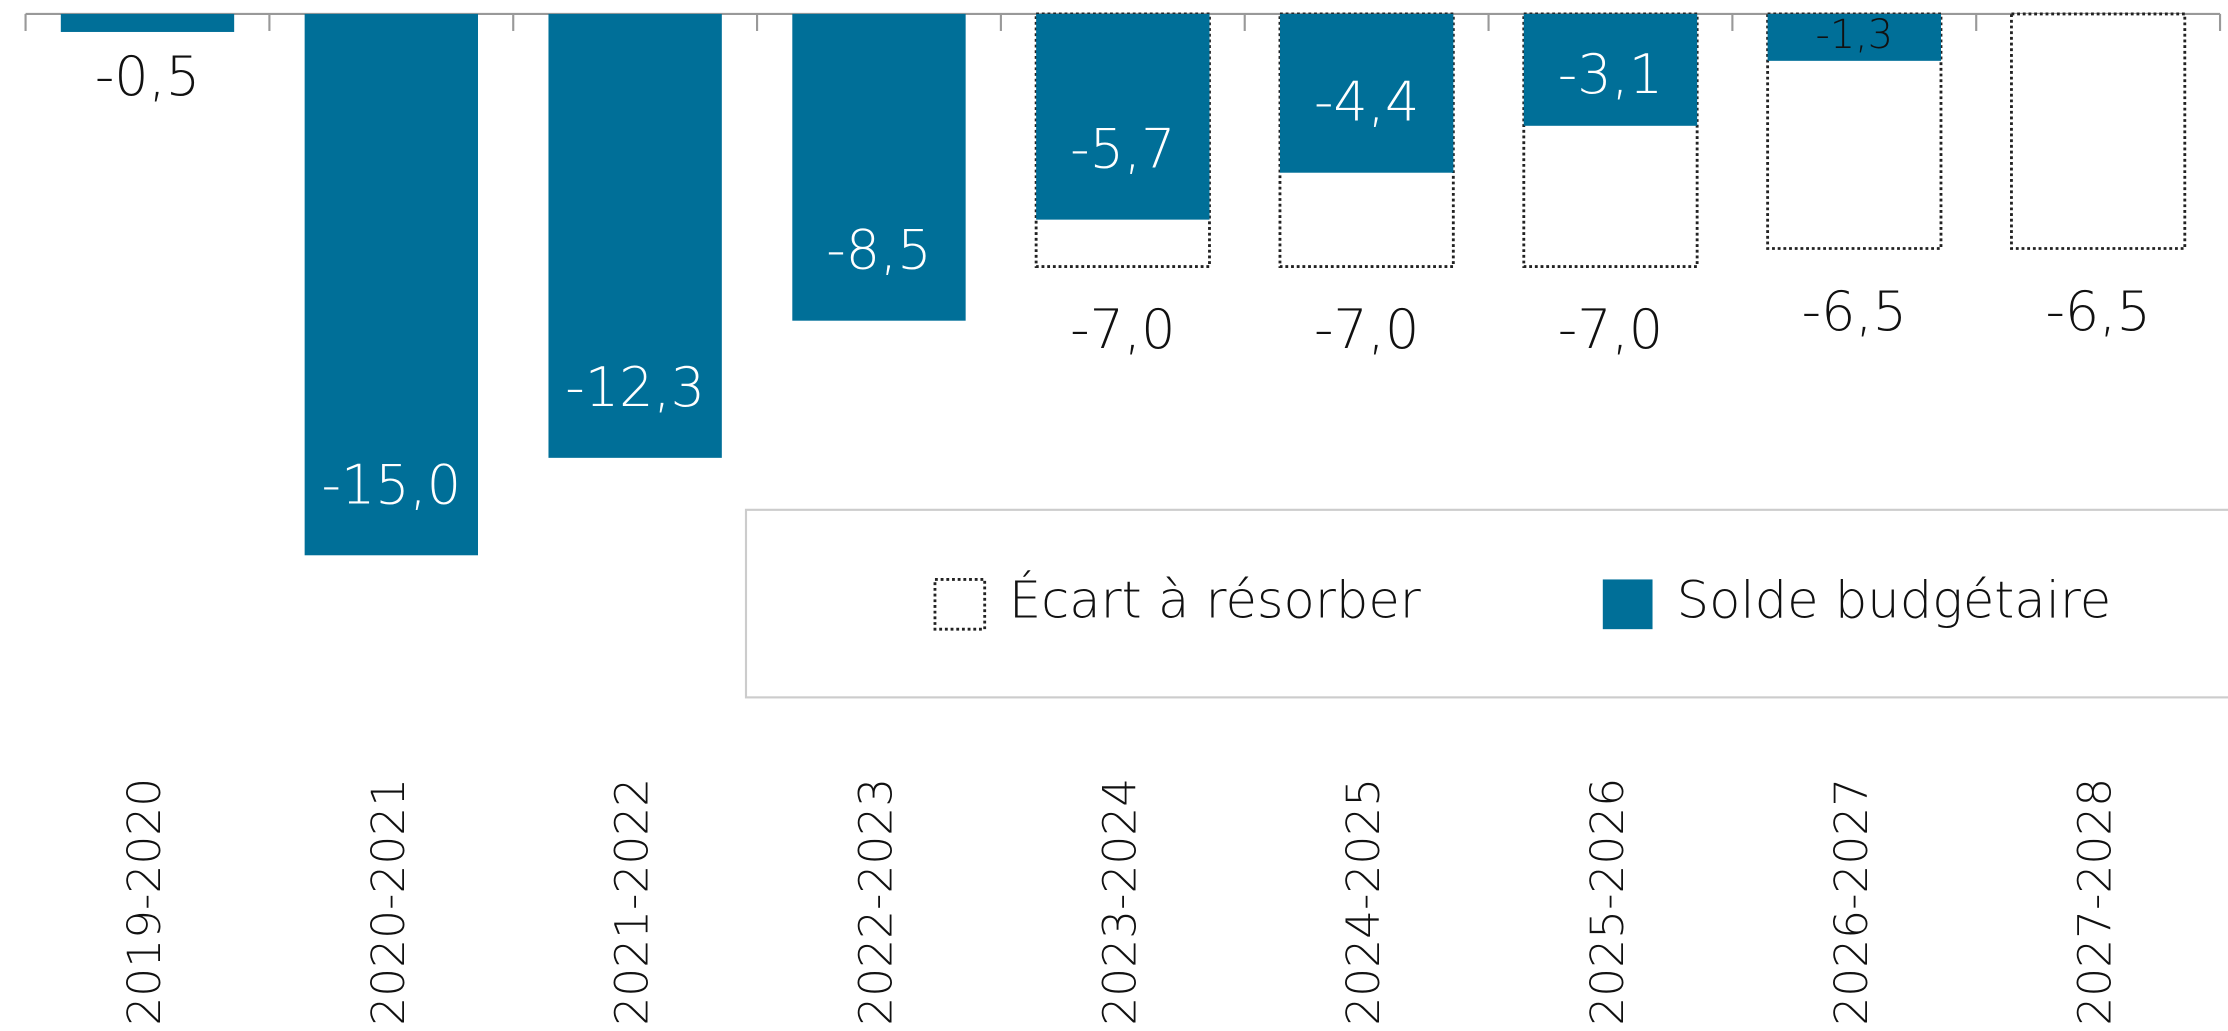  I want to click on x-tick-label: 2022-2023, so click(875, 902).